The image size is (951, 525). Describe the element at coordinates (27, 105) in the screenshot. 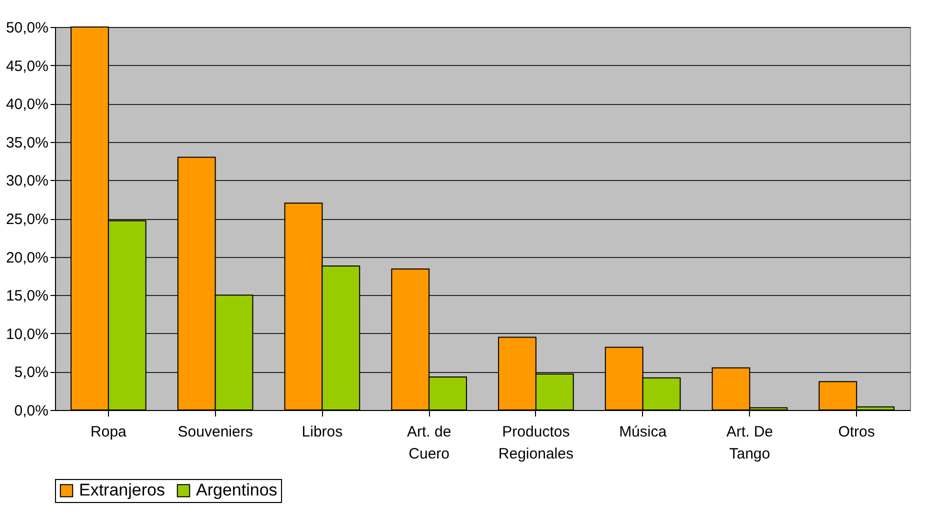

I see `y-tick-label: 40,0%` at that location.